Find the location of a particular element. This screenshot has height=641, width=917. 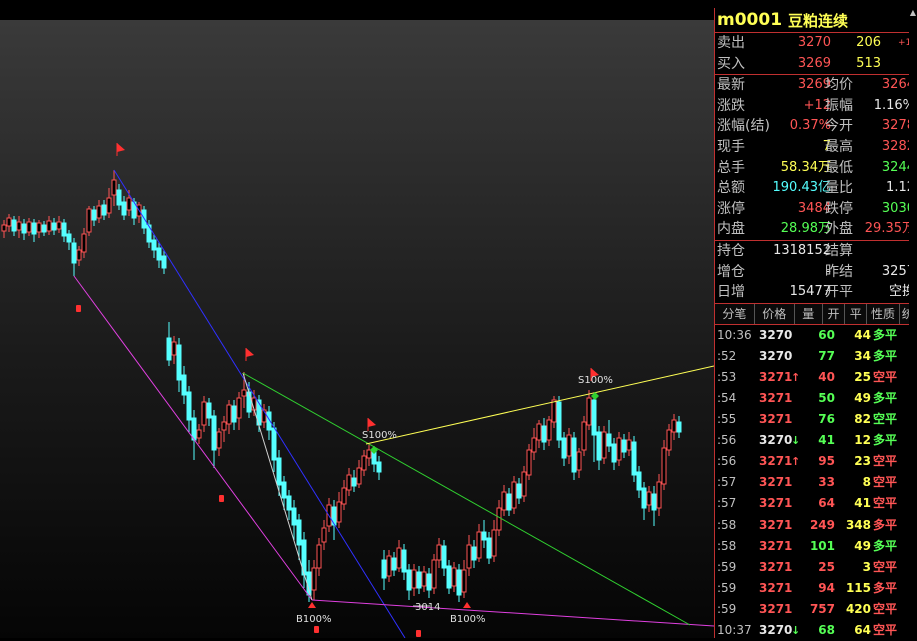

tick-row: :53 3271 ↑ 40 25 空平 is located at coordinates (816, 377).